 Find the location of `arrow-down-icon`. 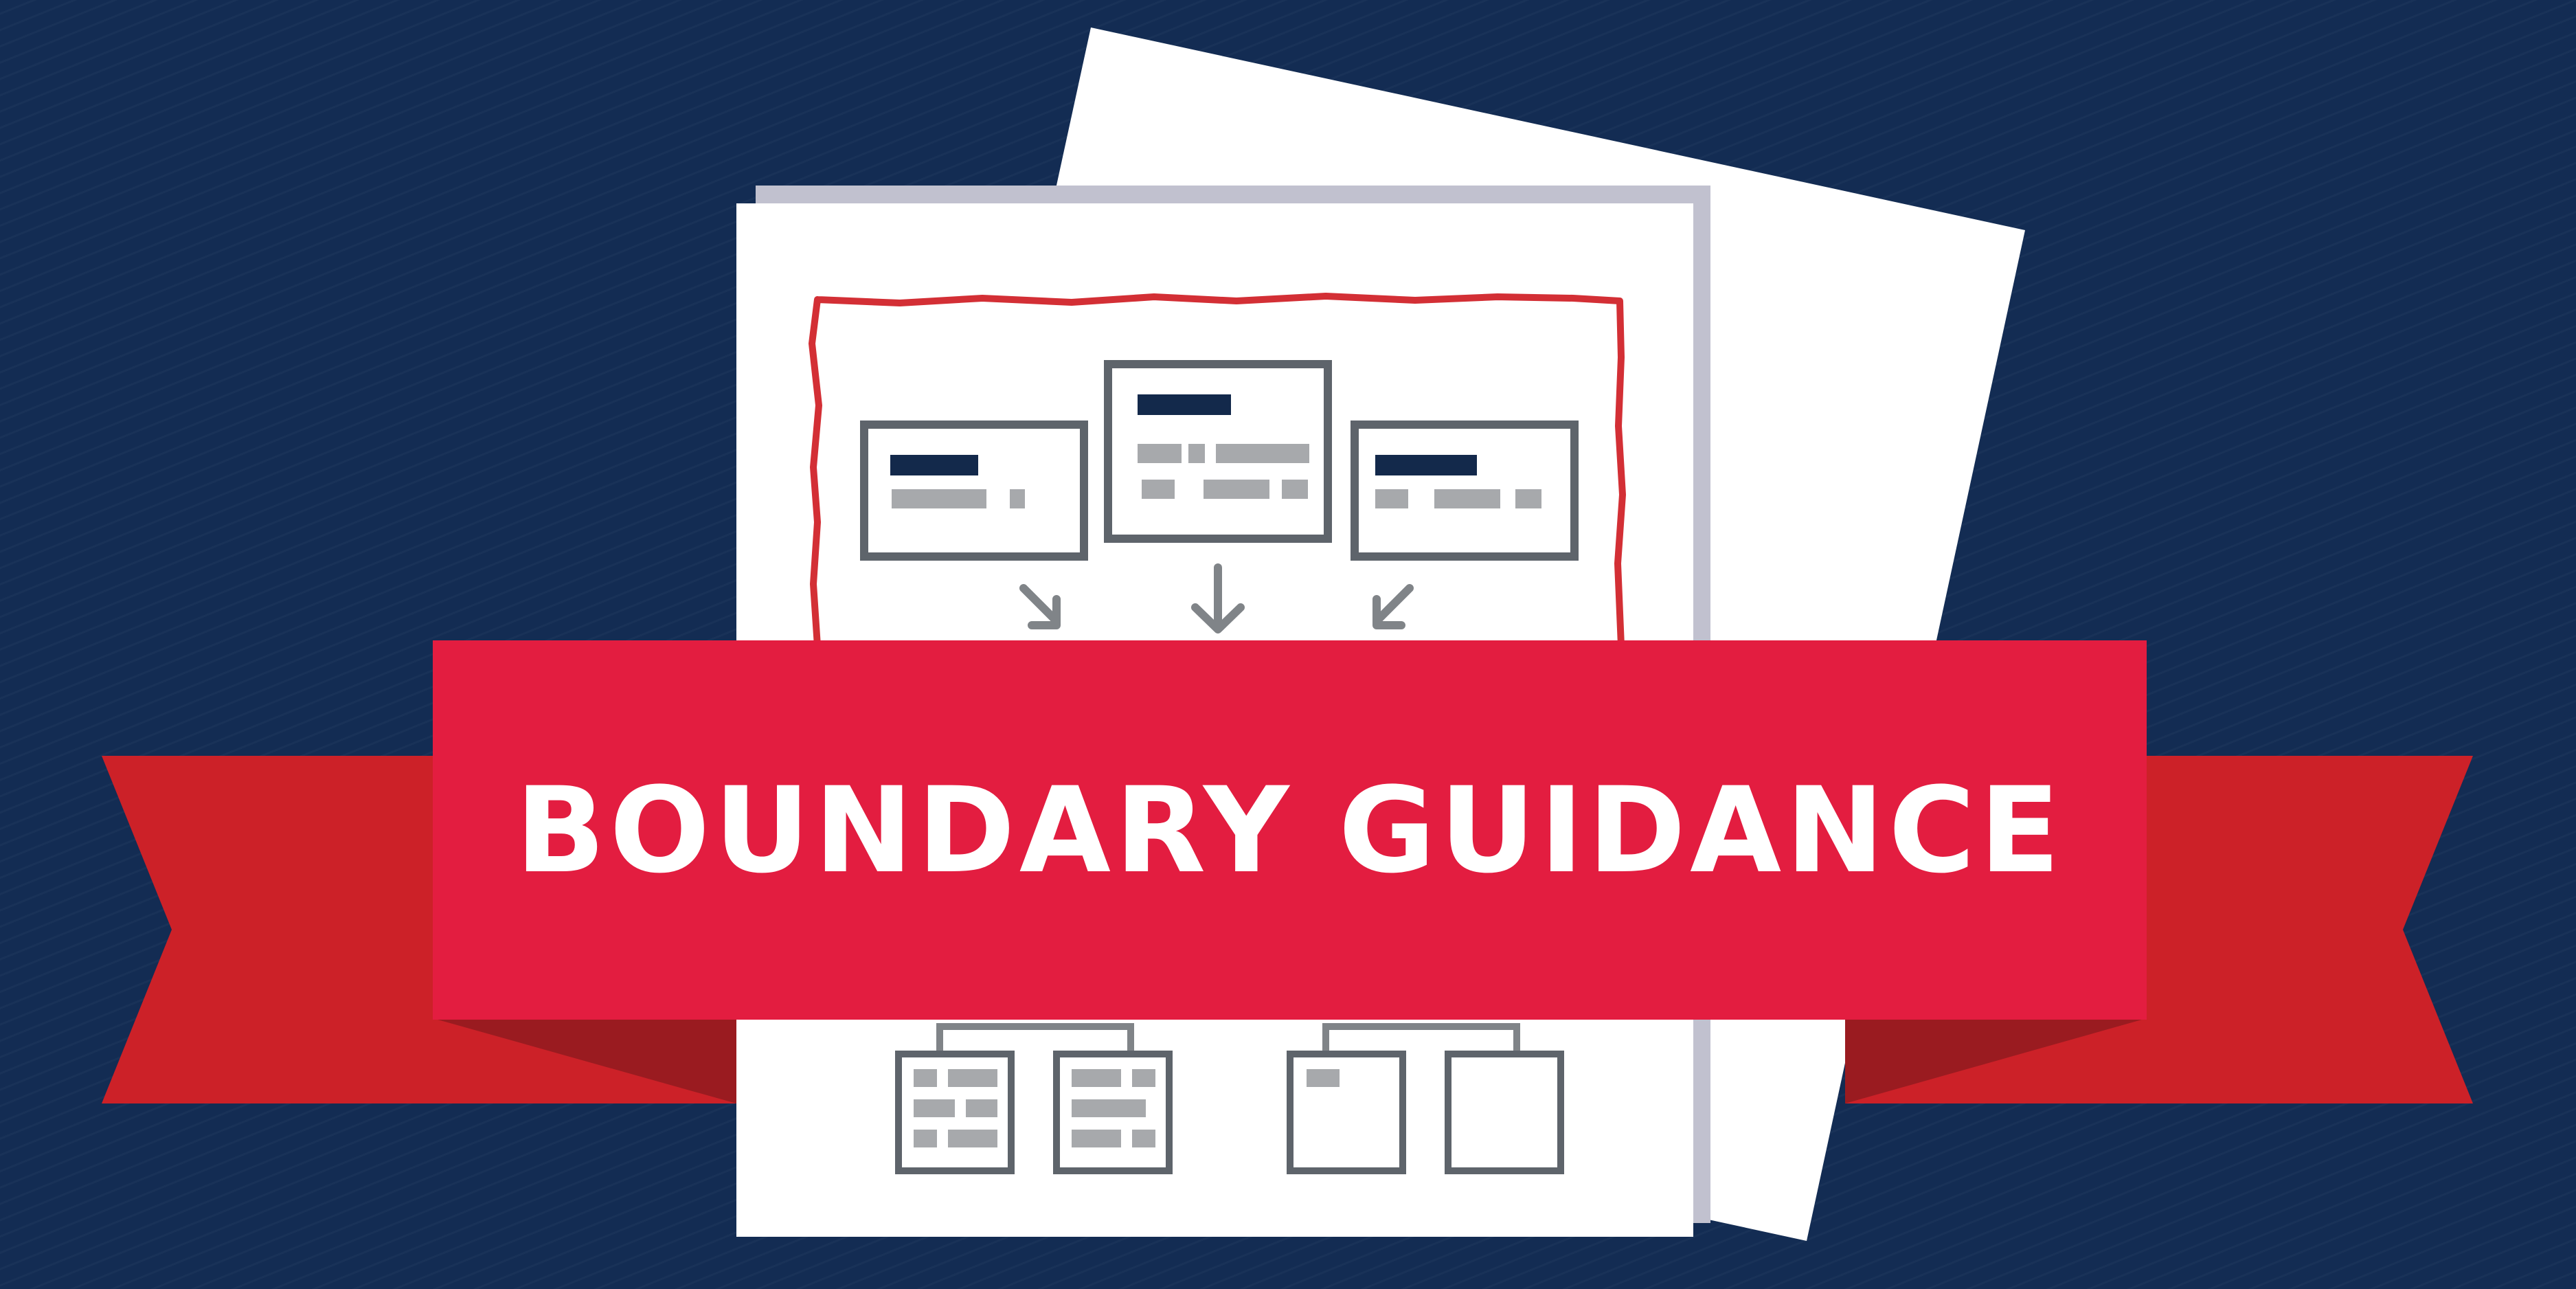

arrow-down-icon is located at coordinates (1218, 598).